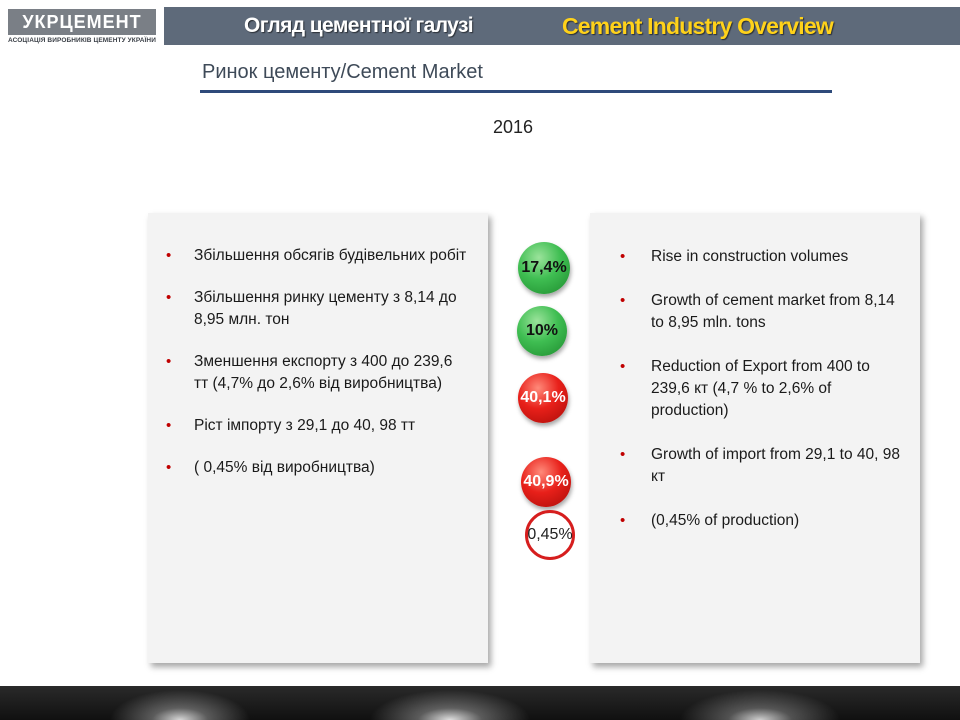 The image size is (960, 720). Describe the element at coordinates (763, 257) in the screenshot. I see `list-item: Rise in construction volumes` at that location.